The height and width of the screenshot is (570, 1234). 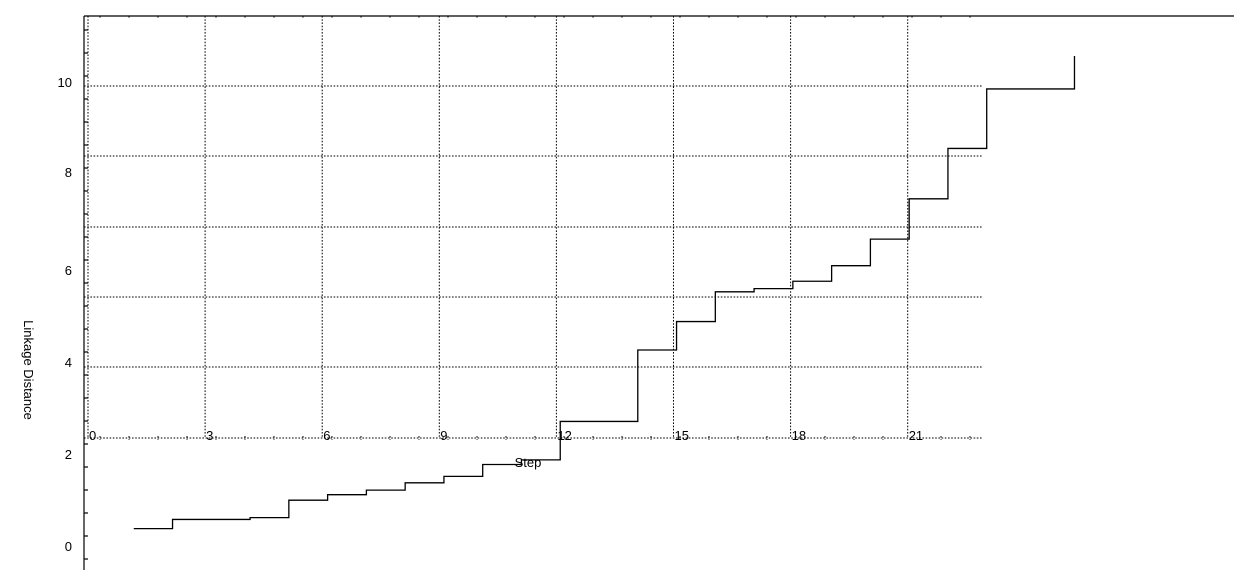 I want to click on y-tick-label: 8, so click(x=68, y=172).